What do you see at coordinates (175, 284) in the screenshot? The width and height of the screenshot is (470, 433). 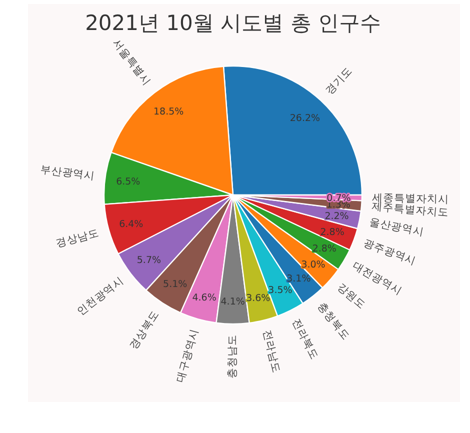 I see `data-label: 5.1%` at bounding box center [175, 284].